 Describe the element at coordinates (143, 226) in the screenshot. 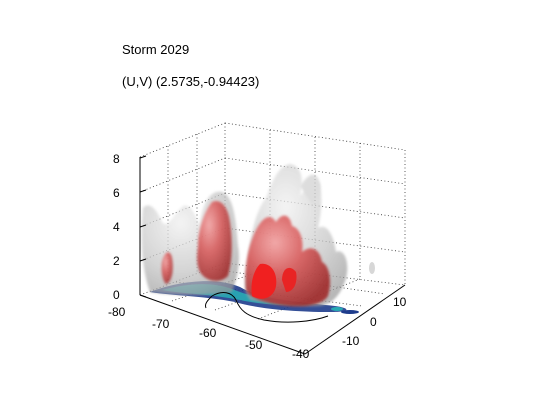

I see `tick-marks` at that location.